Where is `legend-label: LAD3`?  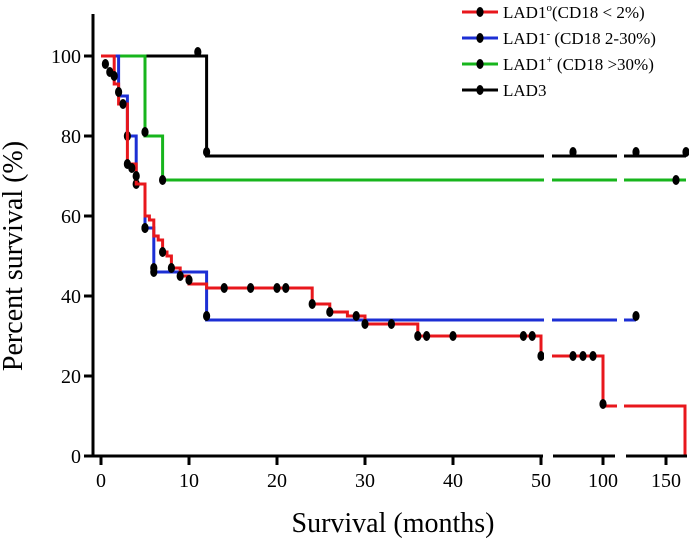 legend-label: LAD3 is located at coordinates (524, 90).